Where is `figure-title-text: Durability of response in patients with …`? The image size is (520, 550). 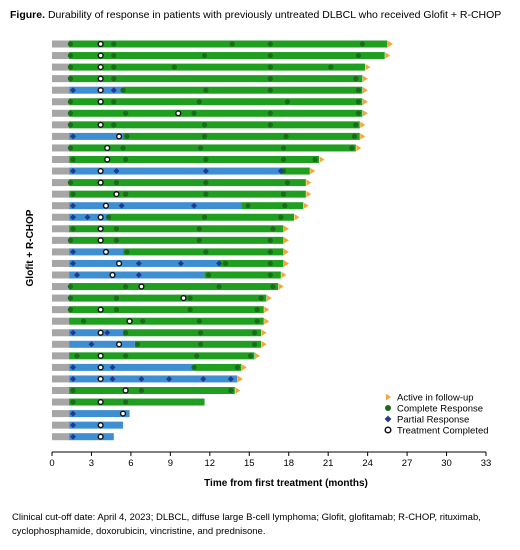 figure-title-text: Durability of response in patients with … is located at coordinates (274, 15).